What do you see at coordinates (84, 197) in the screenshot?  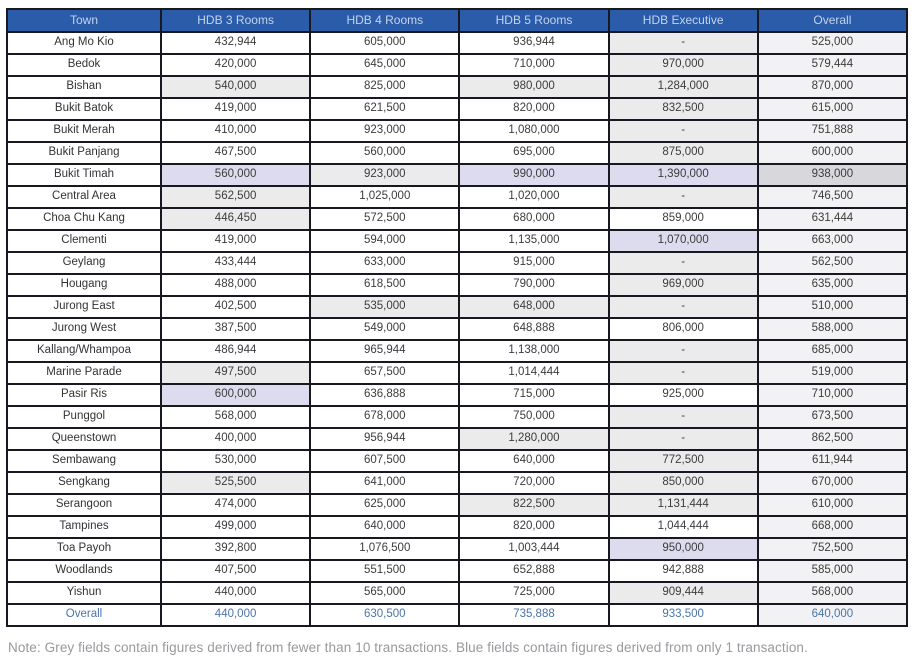 I see `town-cell: Central Area` at bounding box center [84, 197].